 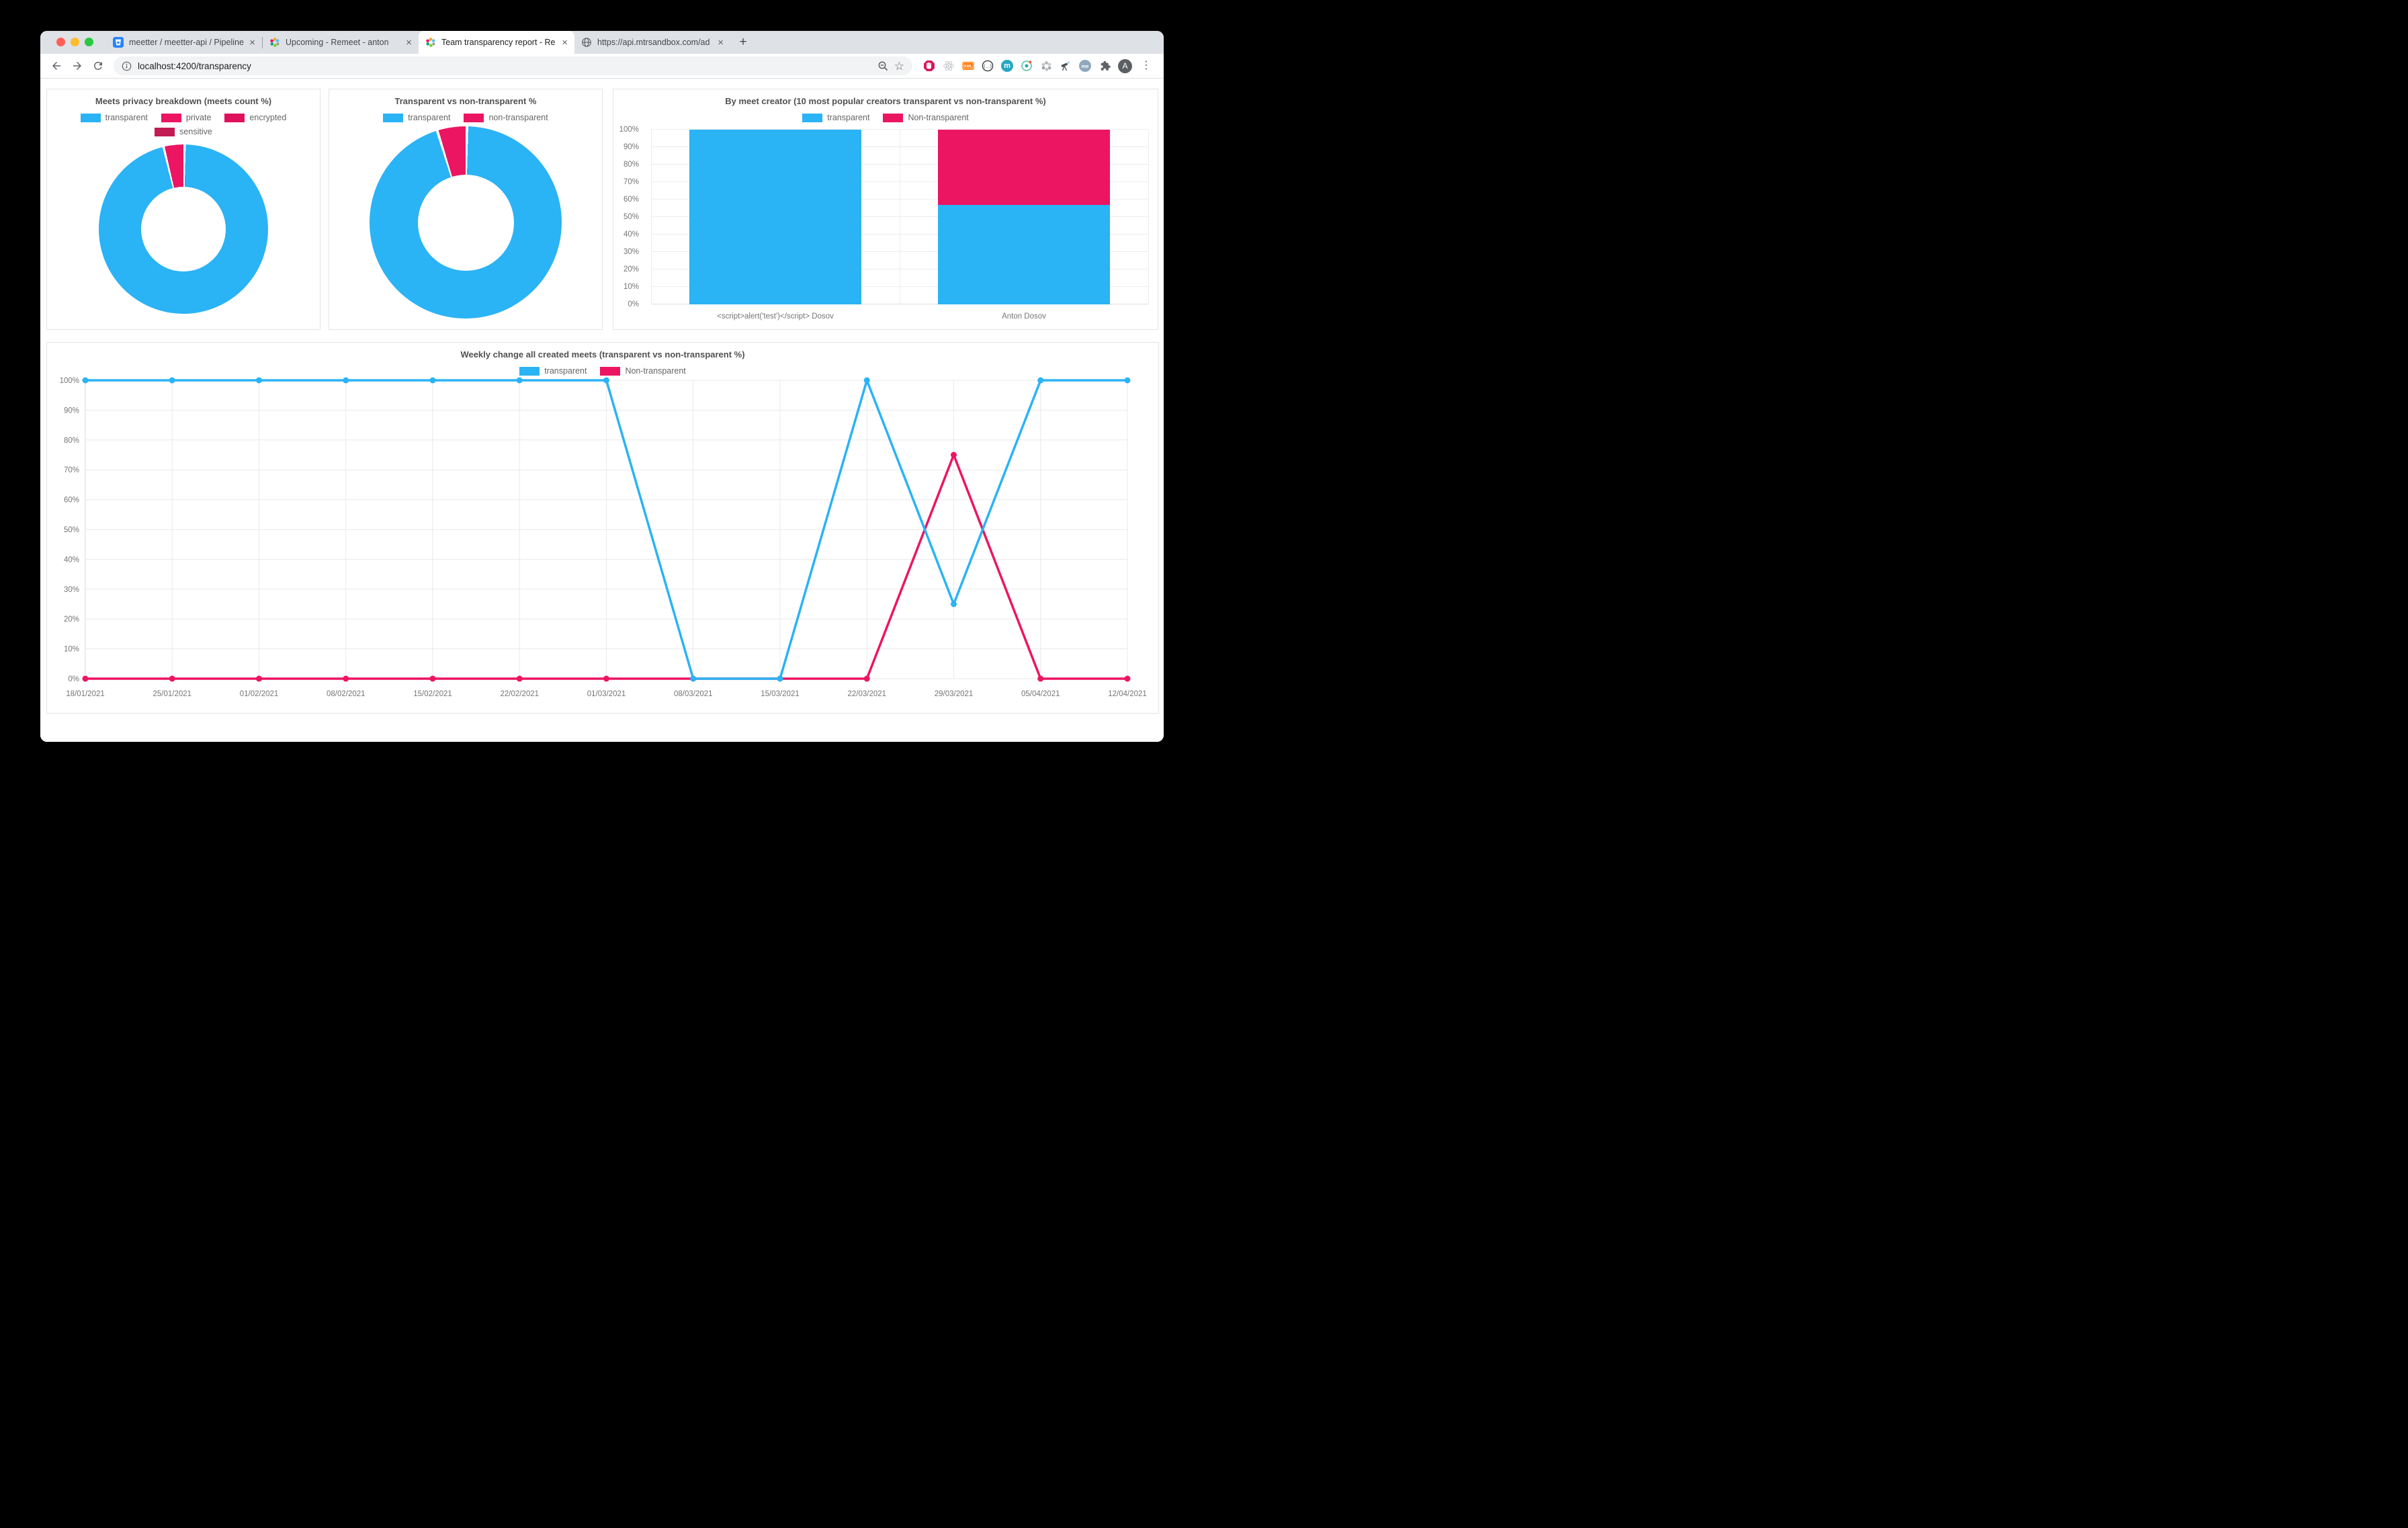 What do you see at coordinates (1066, 66) in the screenshot?
I see `telescope-extension-icon` at bounding box center [1066, 66].